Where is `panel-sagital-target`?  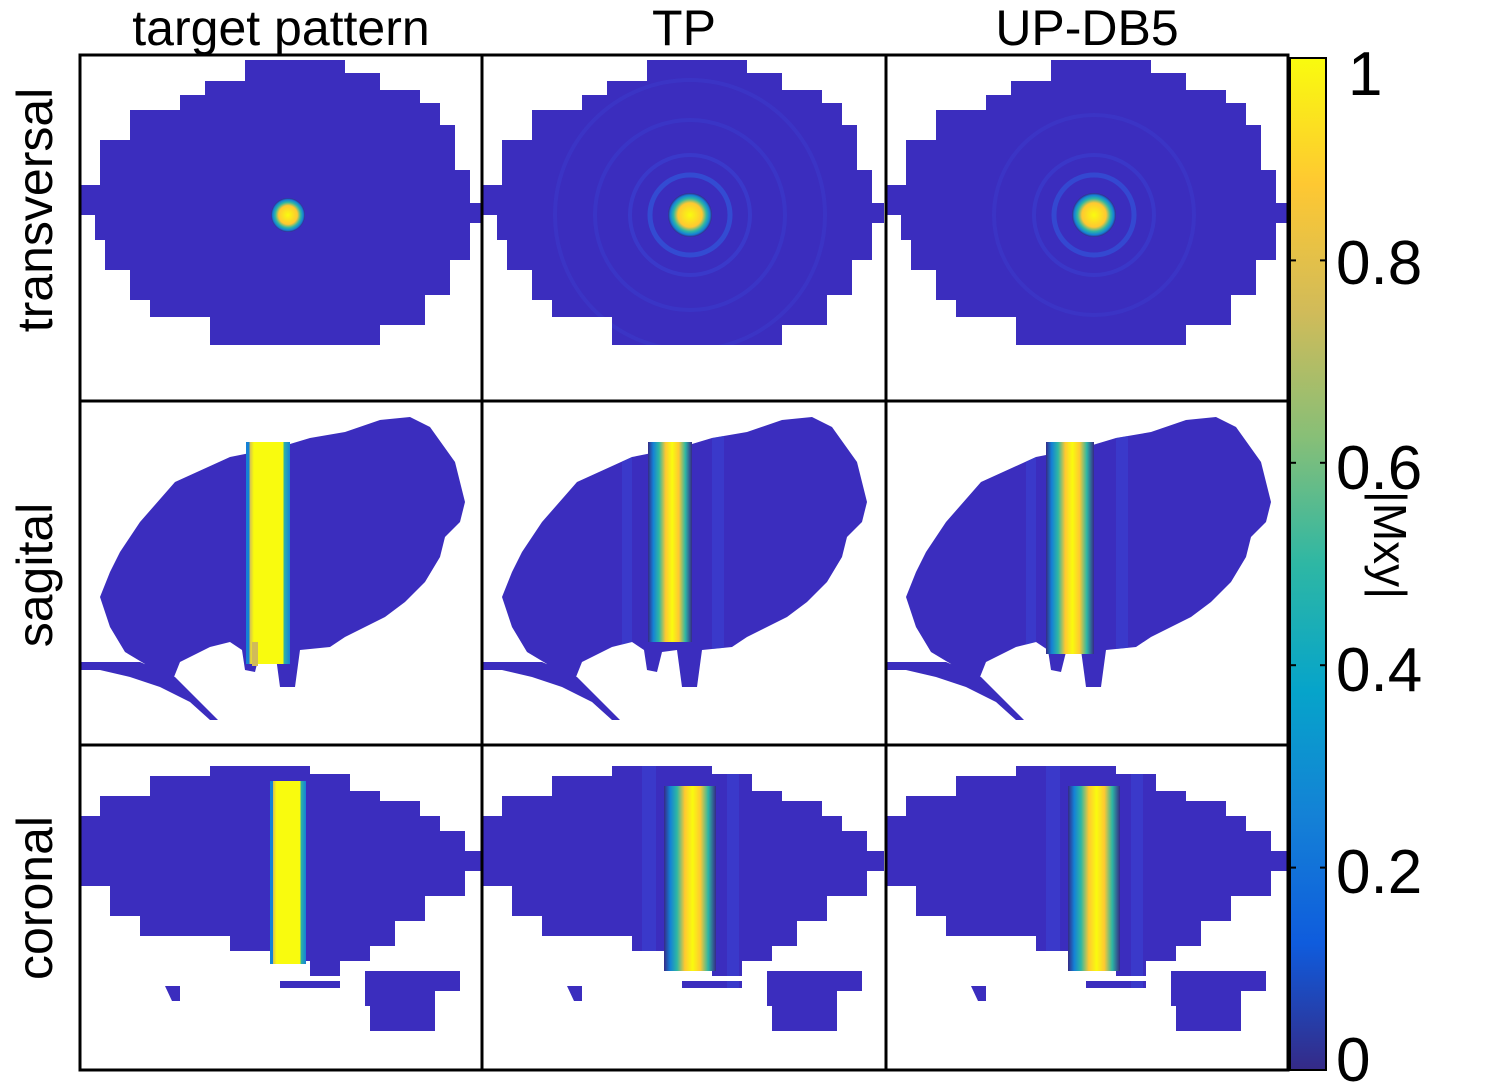
panel-sagital-target is located at coordinates (272, 568).